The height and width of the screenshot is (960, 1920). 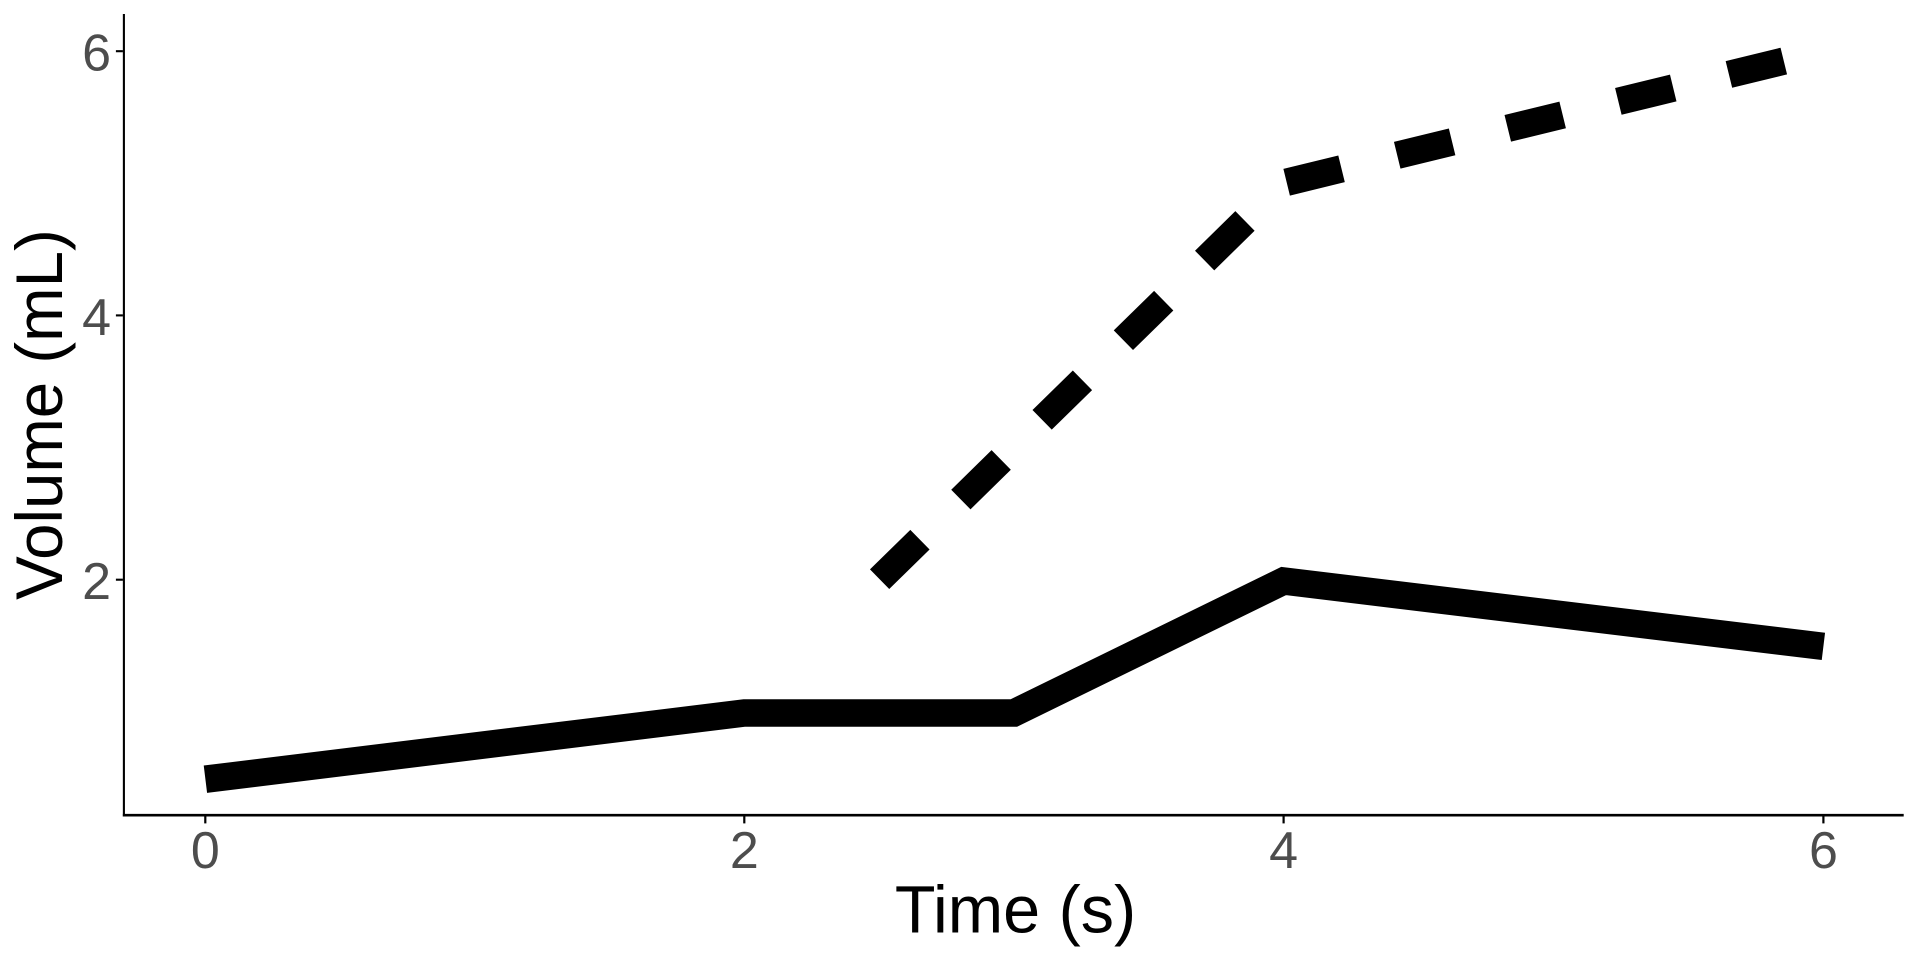 I want to click on svg-text: Volume (mL), so click(x=39, y=414).